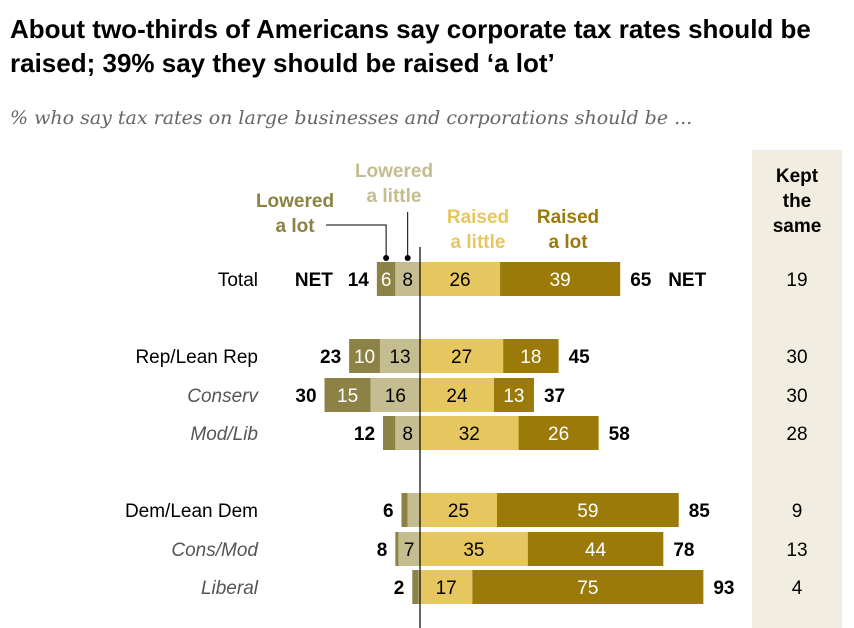  I want to click on label-raised-little: 25, so click(458, 511).